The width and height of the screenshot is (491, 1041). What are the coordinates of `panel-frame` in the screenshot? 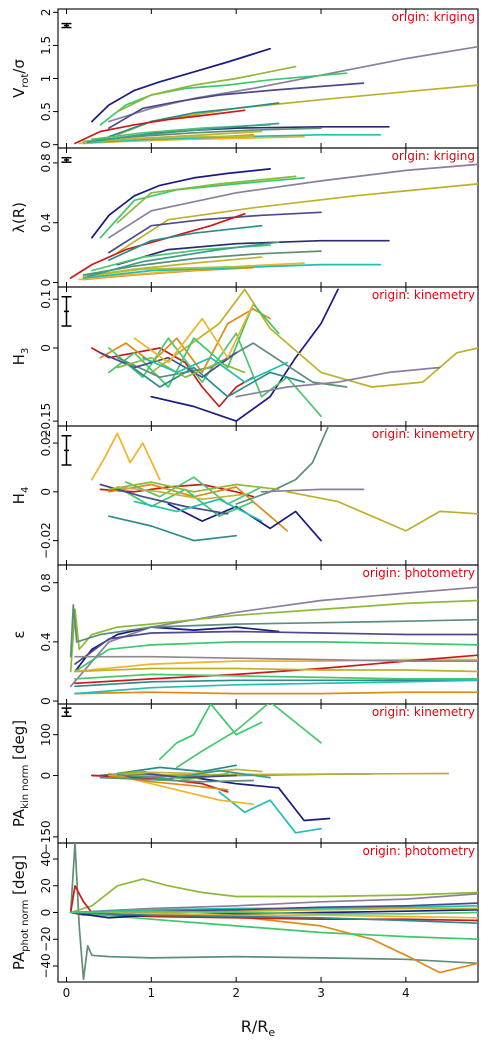 It's located at (268, 356).